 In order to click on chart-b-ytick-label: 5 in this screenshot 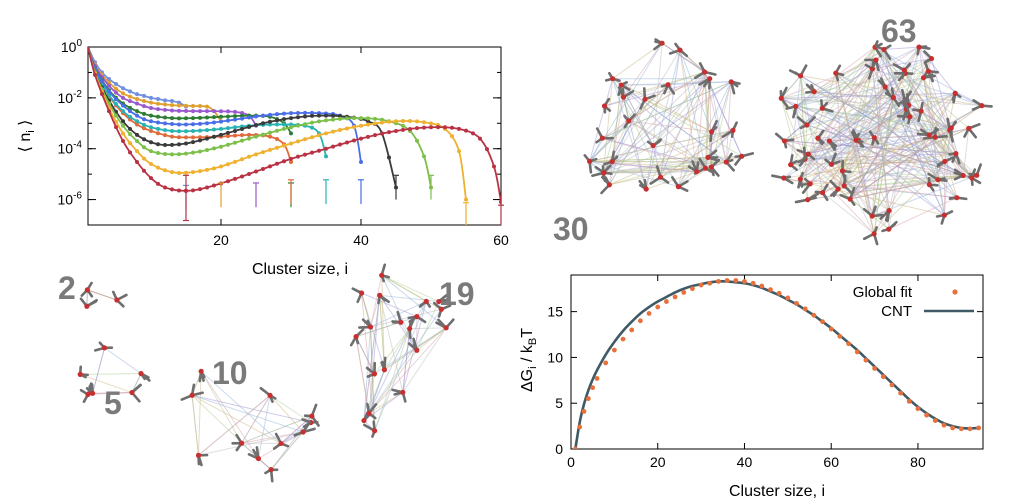, I will do `click(559, 403)`.